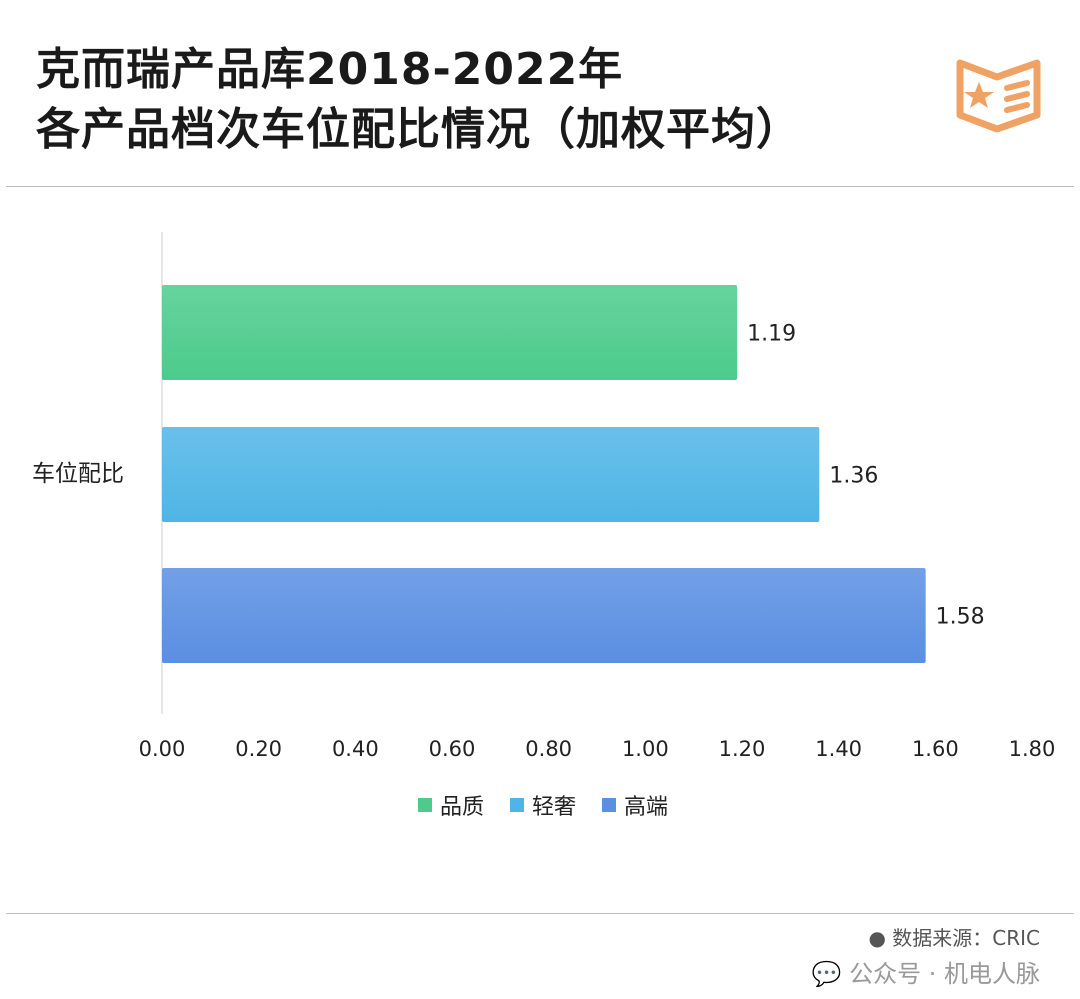 The image size is (1080, 999). I want to click on wechat-icon: 💬, so click(826, 974).